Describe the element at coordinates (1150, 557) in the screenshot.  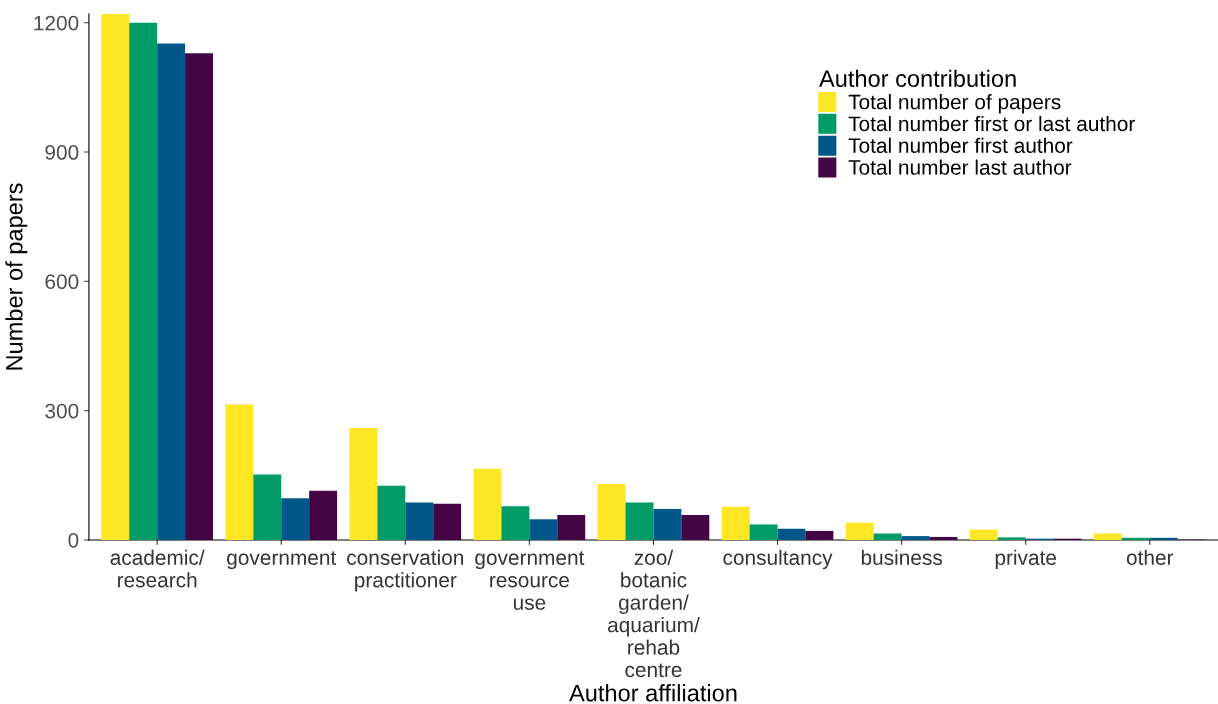
I see `x-tick-label: other` at that location.